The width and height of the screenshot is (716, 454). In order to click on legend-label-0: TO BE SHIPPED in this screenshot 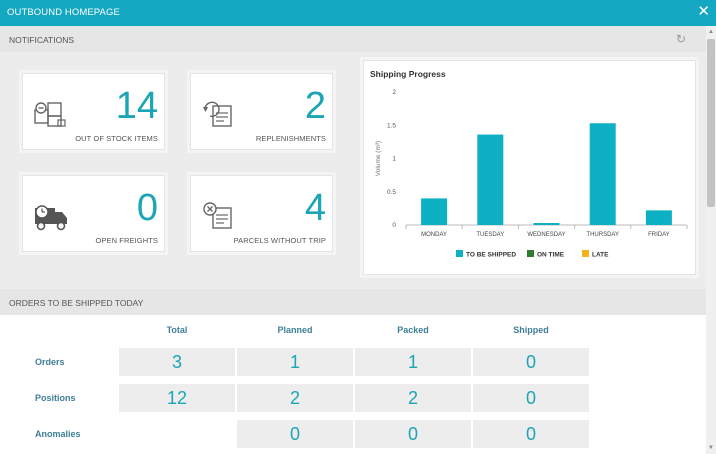, I will do `click(491, 255)`.